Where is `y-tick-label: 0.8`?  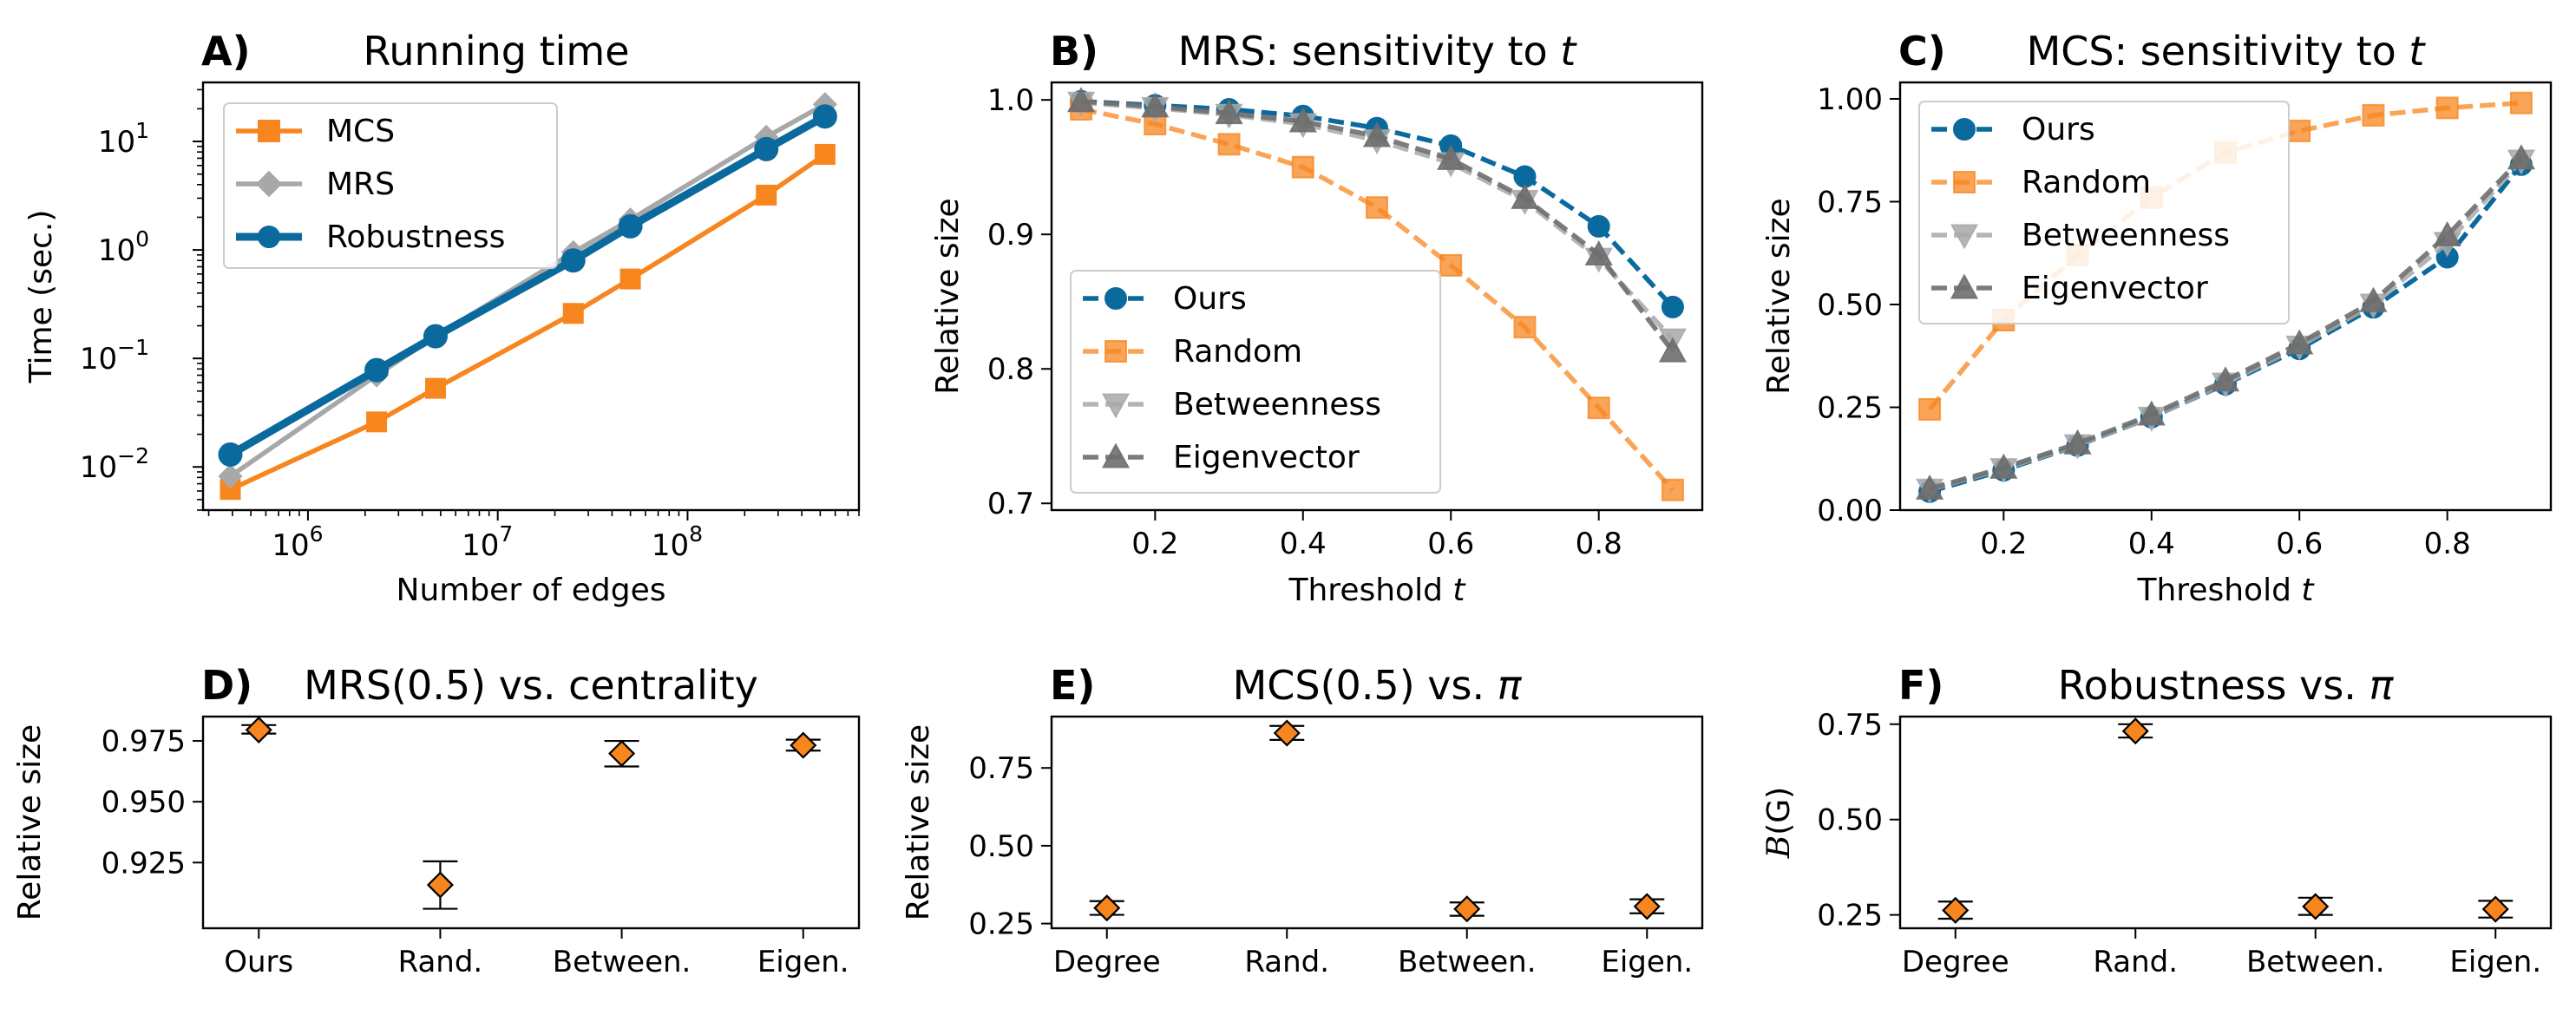 y-tick-label: 0.8 is located at coordinates (1010, 369).